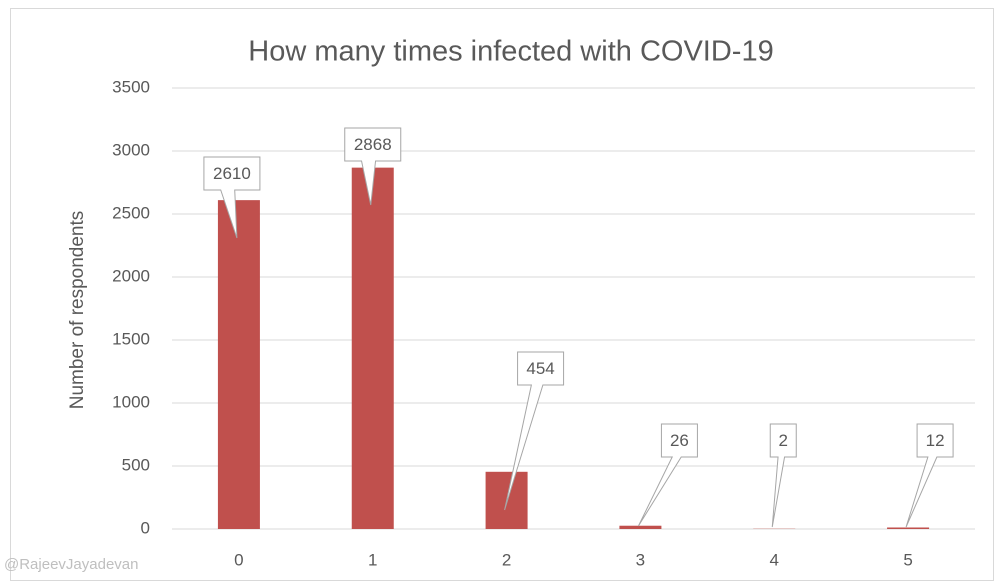 This screenshot has height=586, width=997. Describe the element at coordinates (71, 564) in the screenshot. I see `watermark: @RajeevJayadevan` at that location.